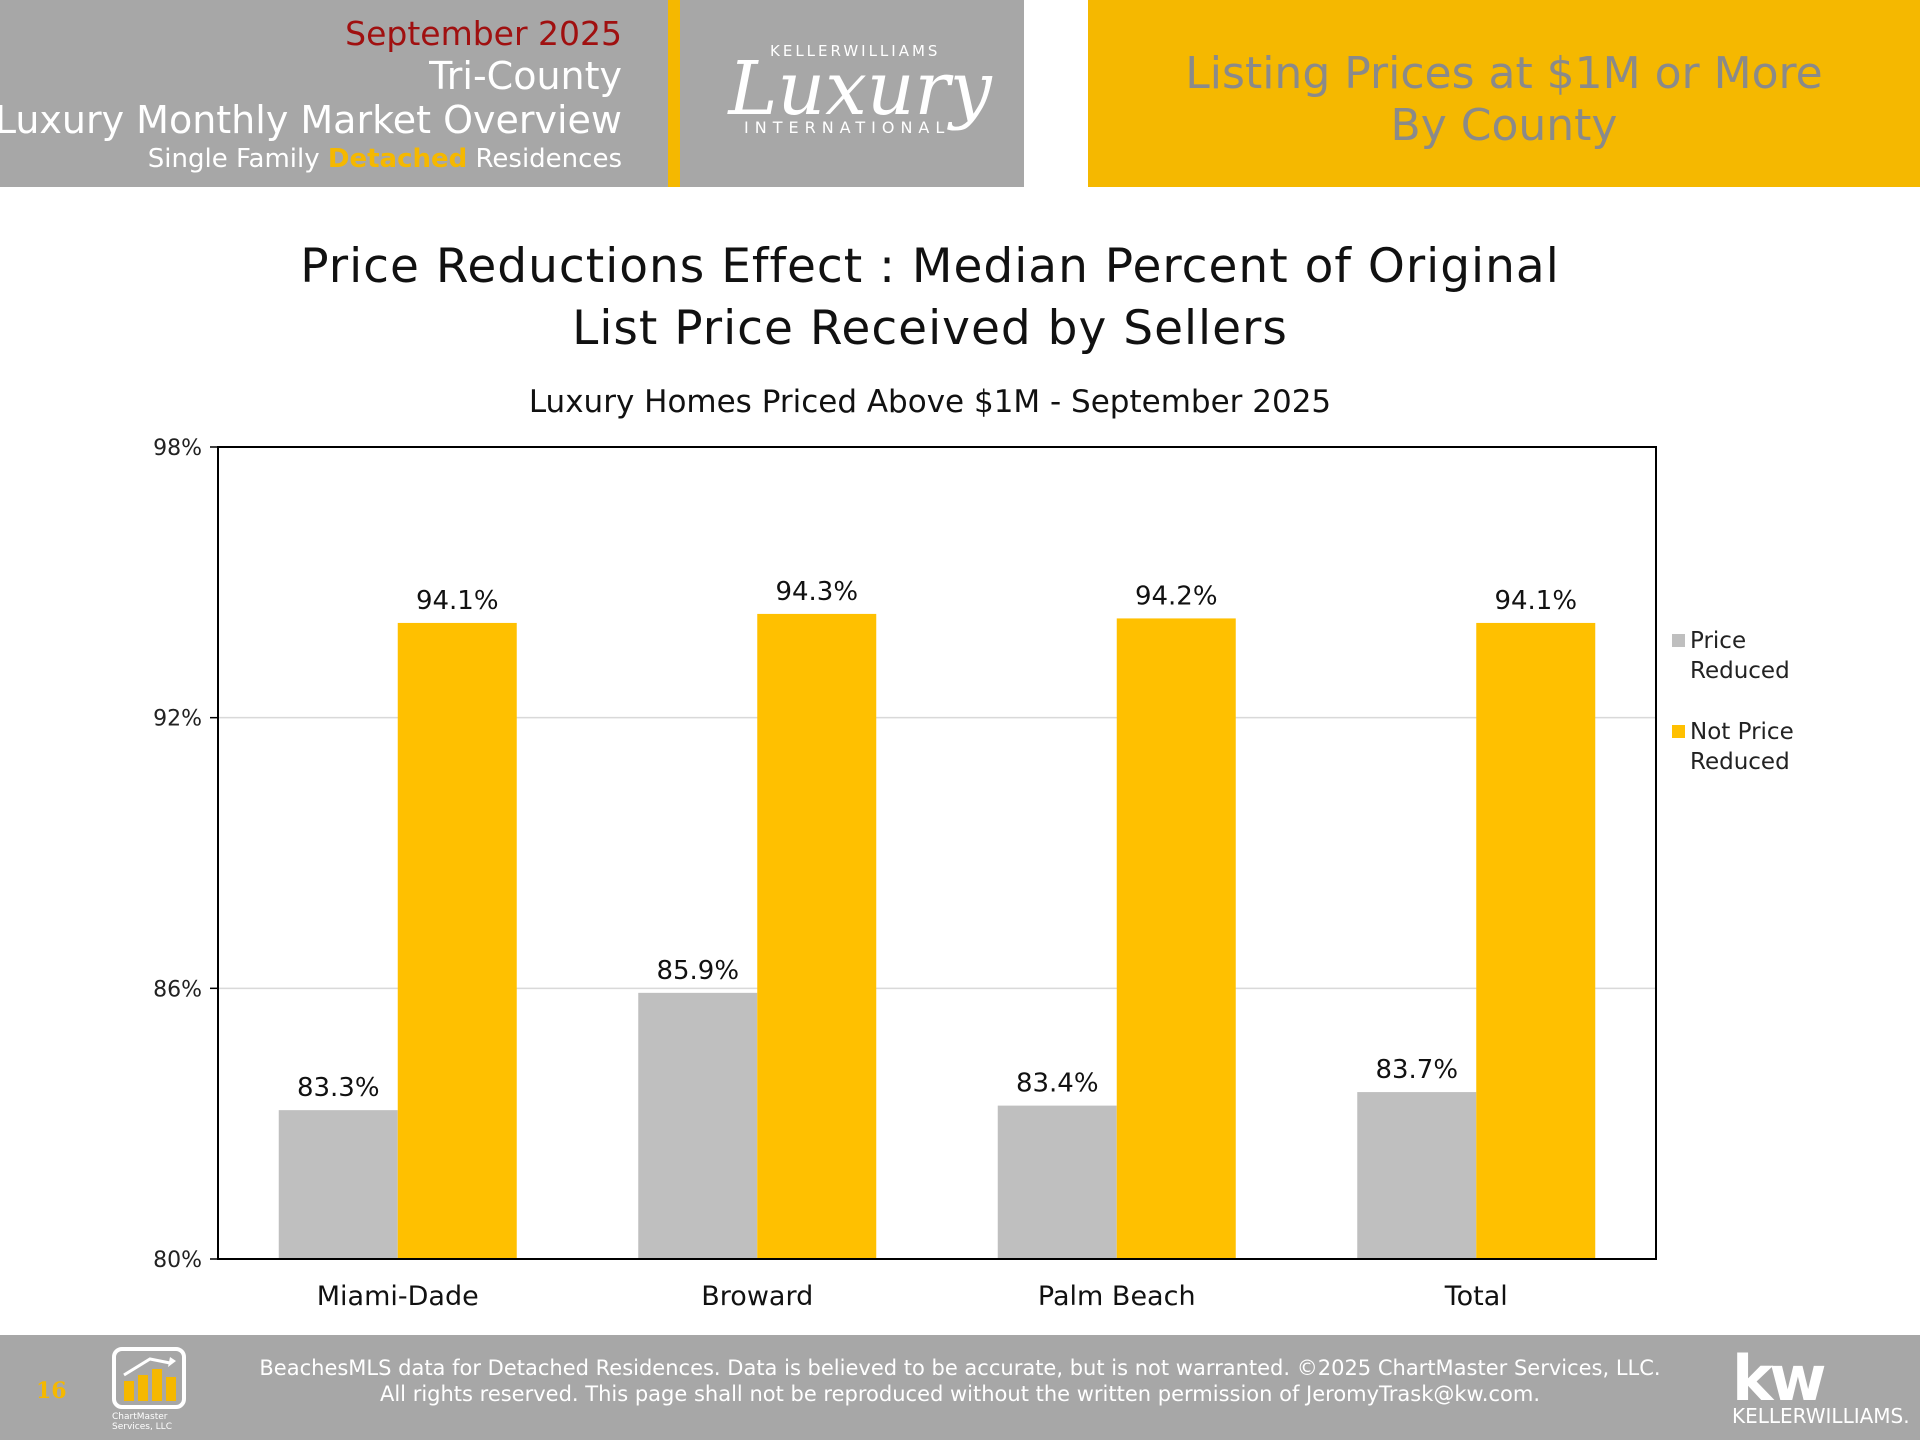 This screenshot has width=1920, height=1440. What do you see at coordinates (1740, 656) in the screenshot?
I see `legend-label-price-reduced: Price Reduced` at bounding box center [1740, 656].